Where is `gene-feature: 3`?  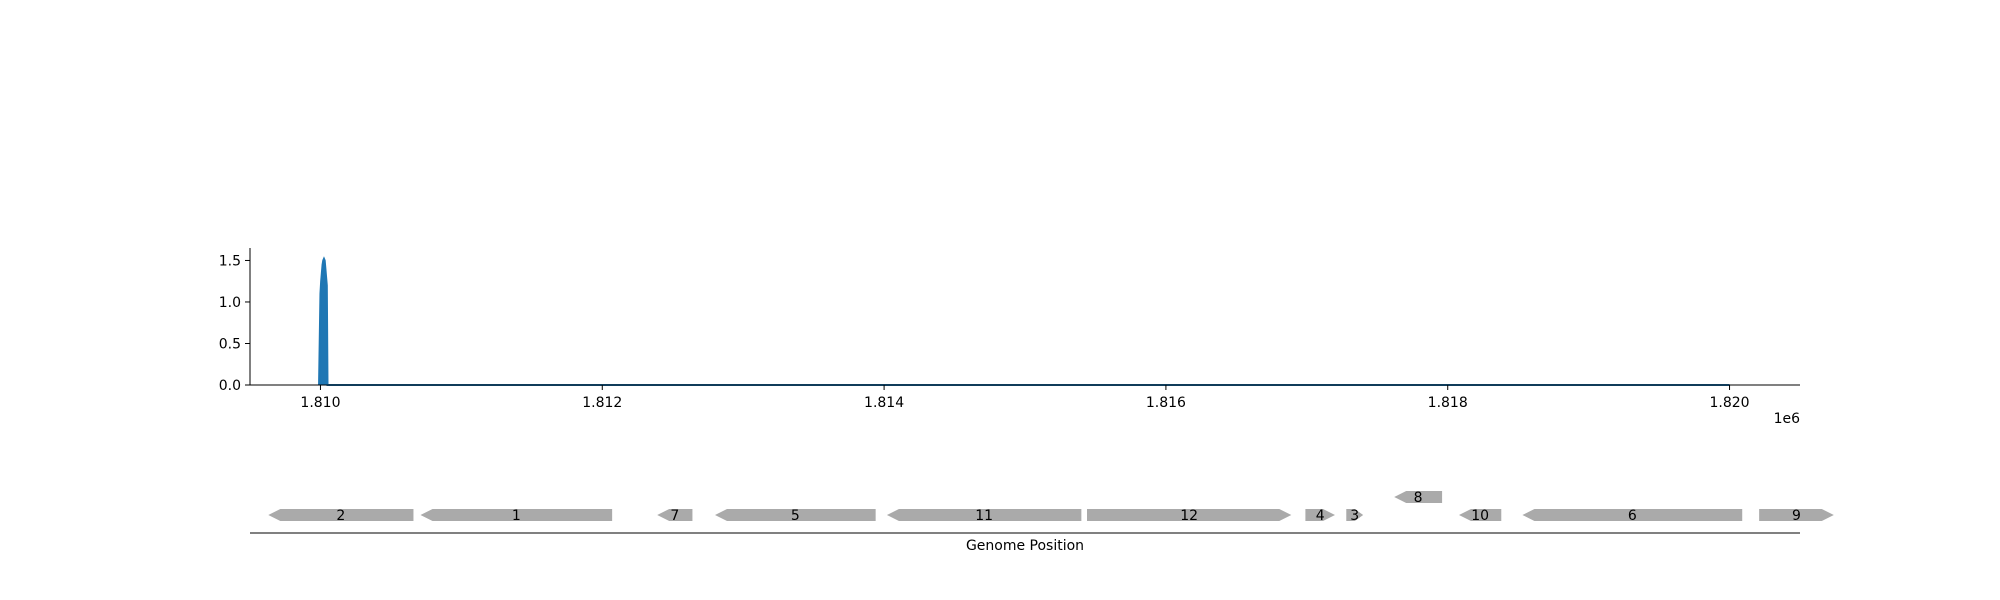 gene-feature: 3 is located at coordinates (1355, 516).